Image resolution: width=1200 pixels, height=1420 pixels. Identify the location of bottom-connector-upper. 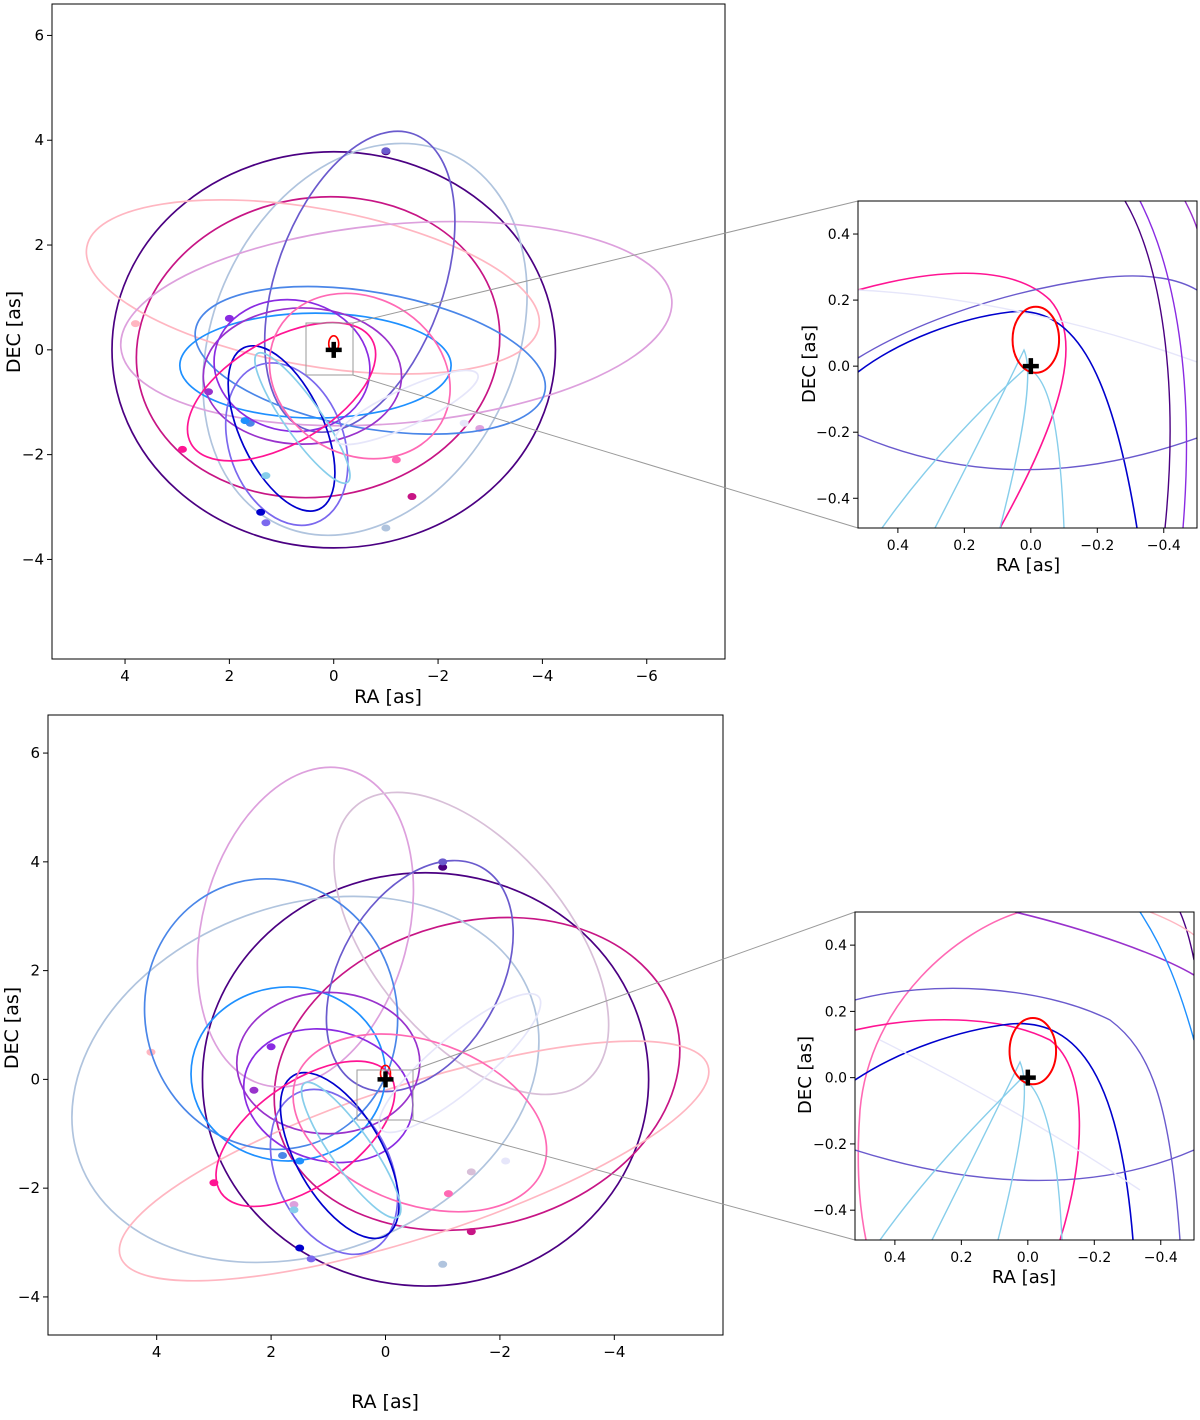
(634, 991).